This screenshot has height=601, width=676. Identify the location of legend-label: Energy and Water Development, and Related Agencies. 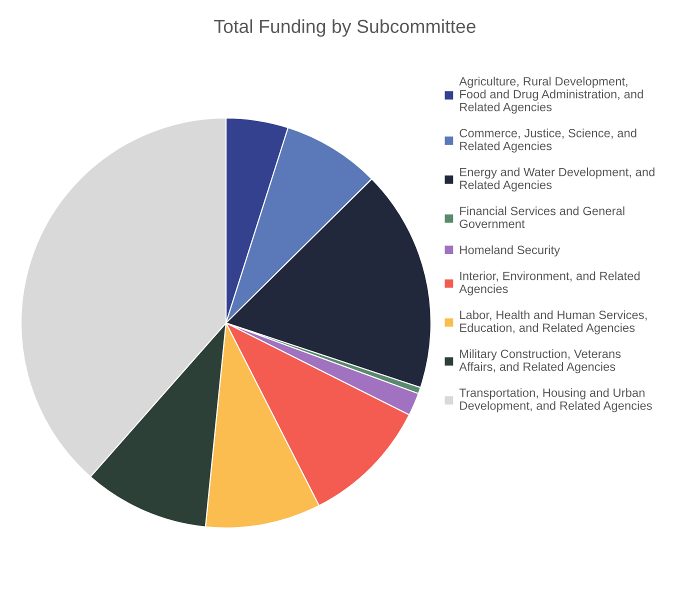
(557, 180).